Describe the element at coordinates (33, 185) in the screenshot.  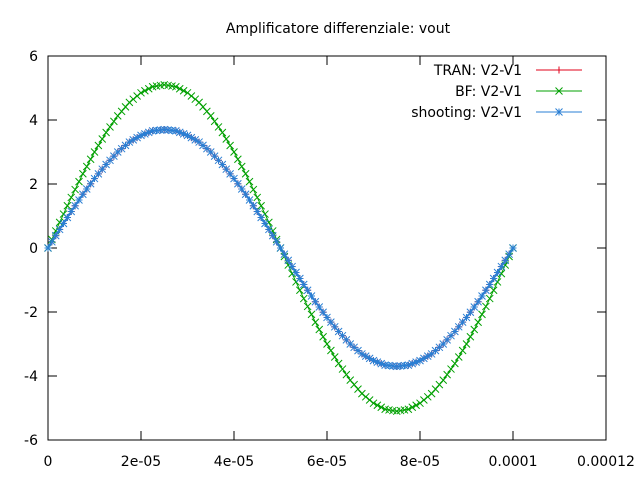
I see `y-tick-label: 2` at that location.